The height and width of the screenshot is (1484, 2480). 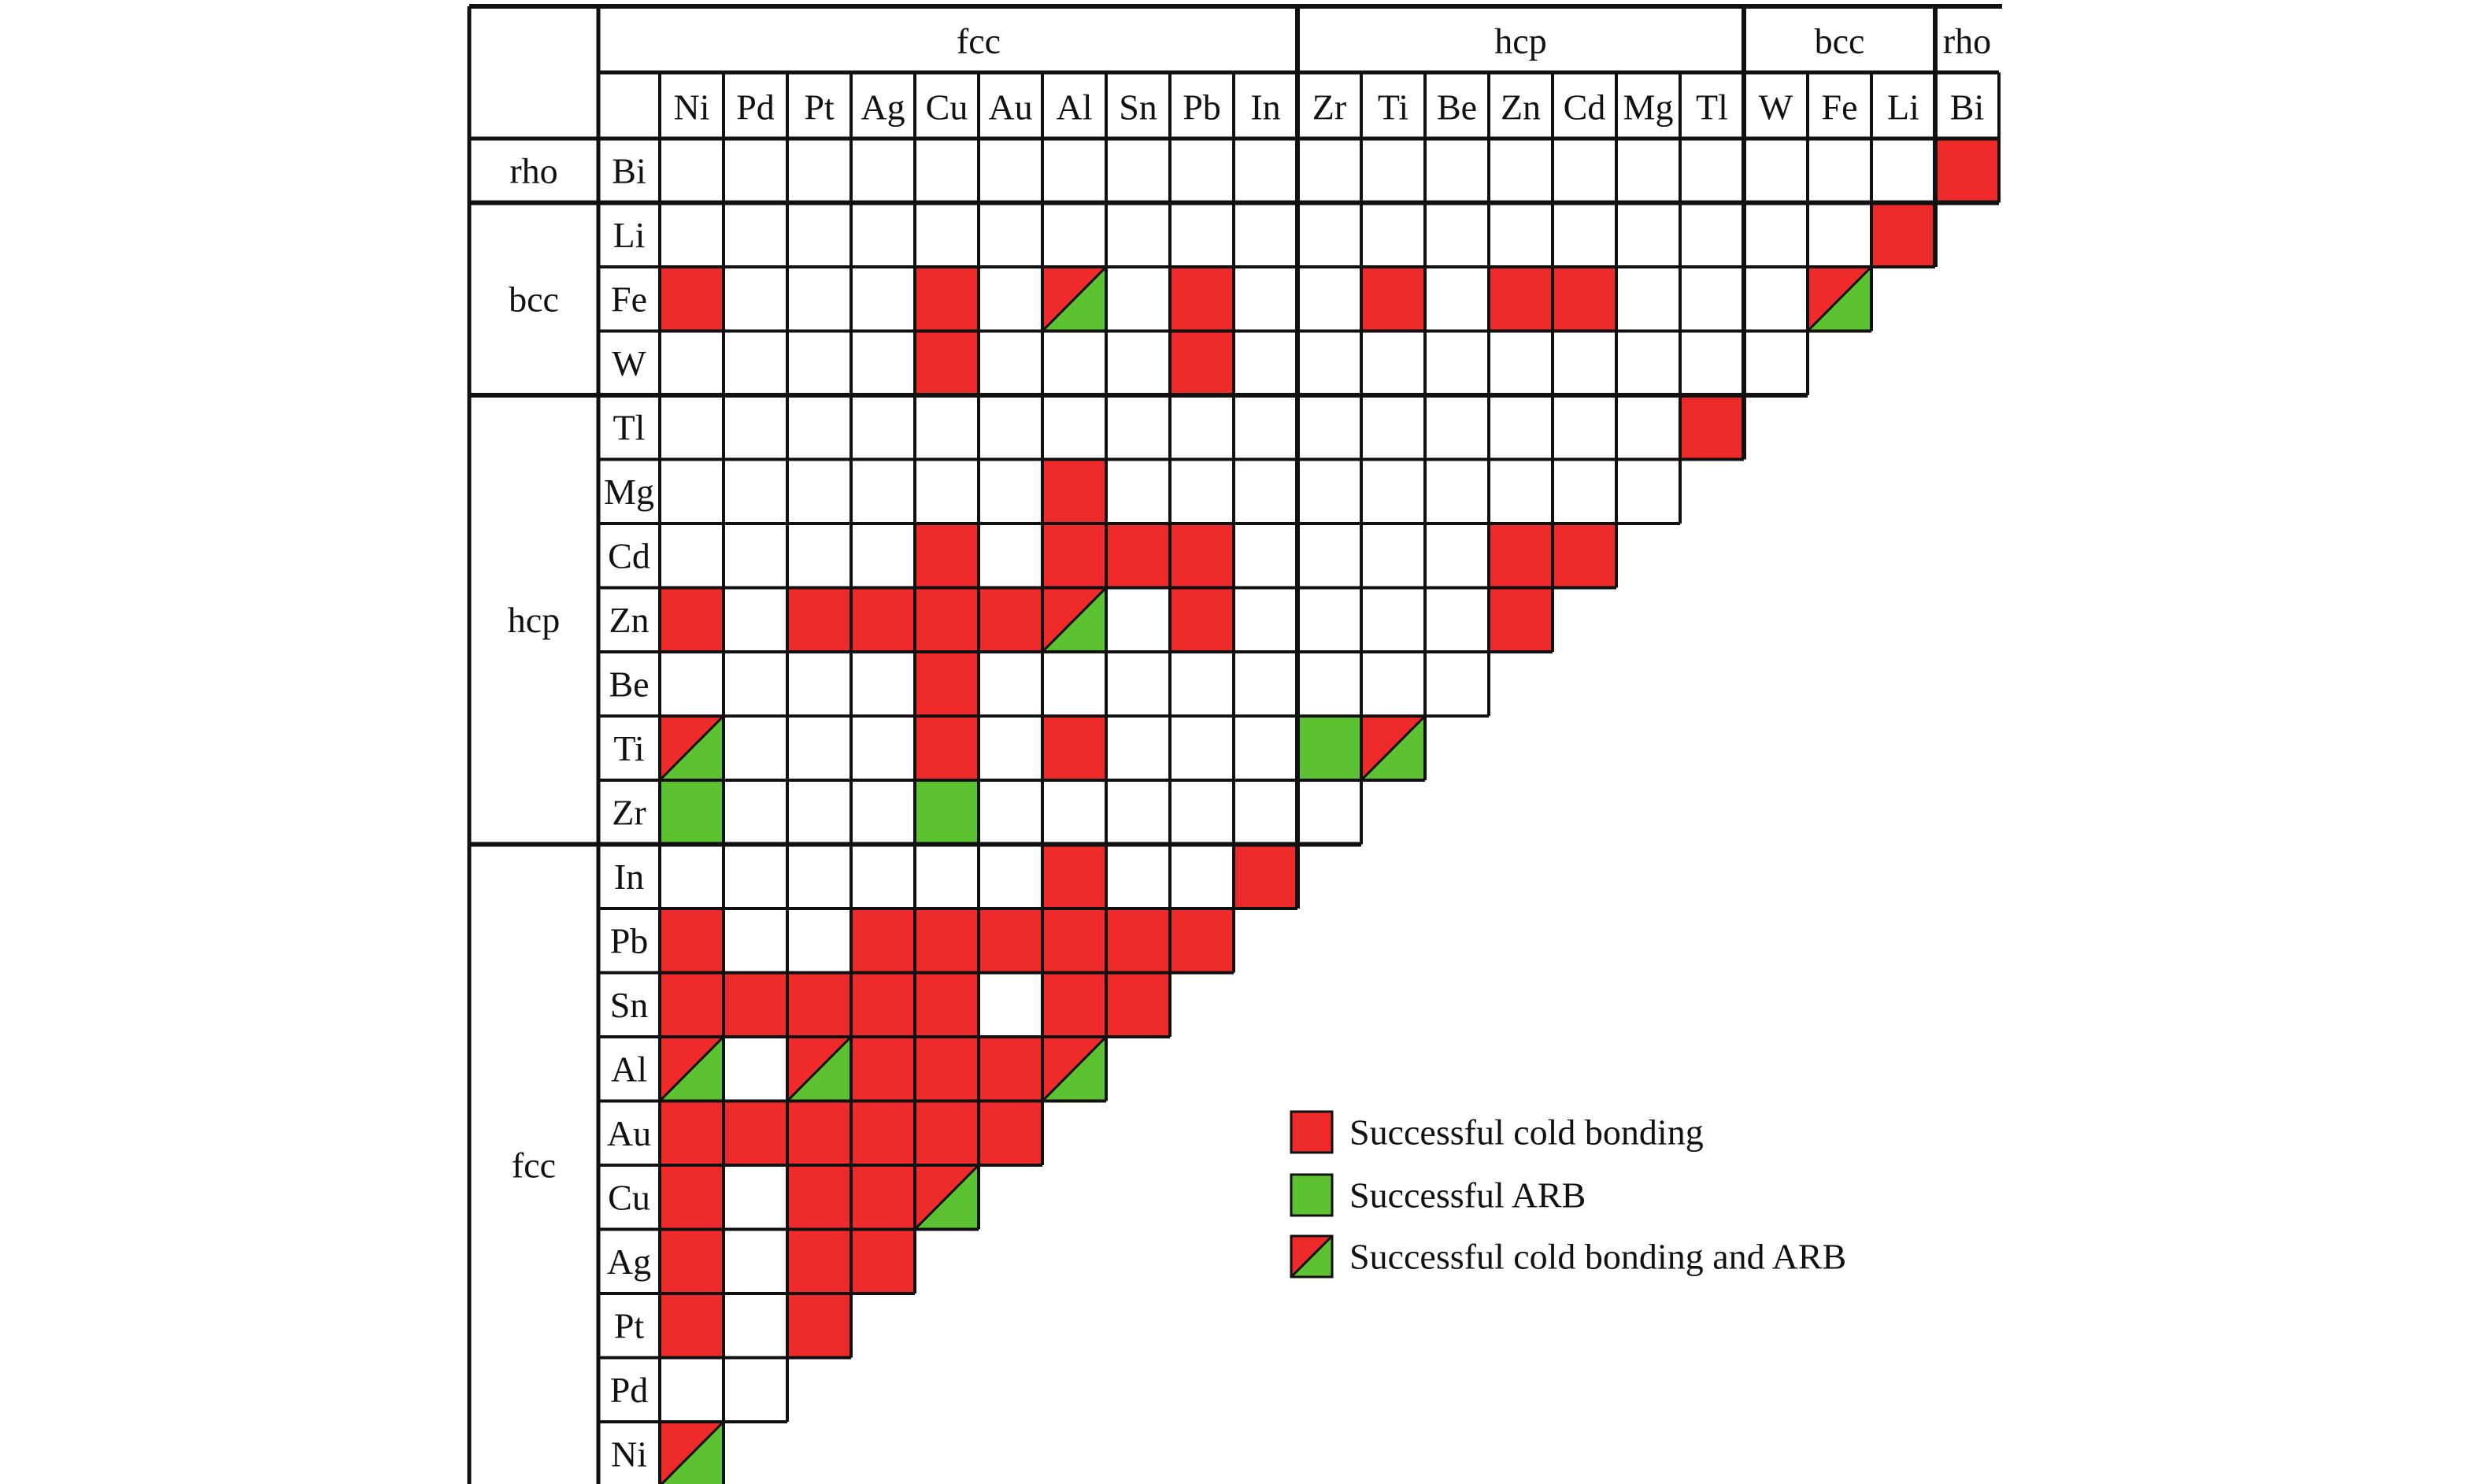 I want to click on cell-sn-ag-cold, so click(x=883, y=1005).